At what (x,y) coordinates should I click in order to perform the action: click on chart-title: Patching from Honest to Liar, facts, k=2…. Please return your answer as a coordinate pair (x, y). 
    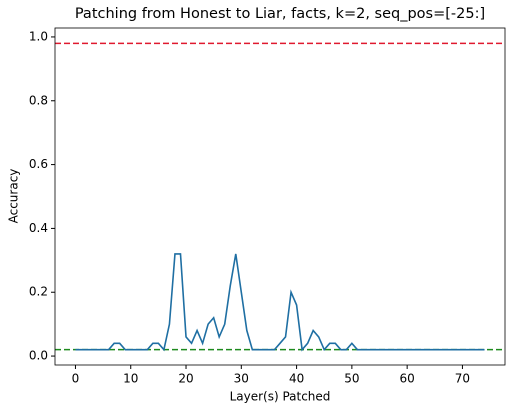
    Looking at the image, I should click on (280, 14).